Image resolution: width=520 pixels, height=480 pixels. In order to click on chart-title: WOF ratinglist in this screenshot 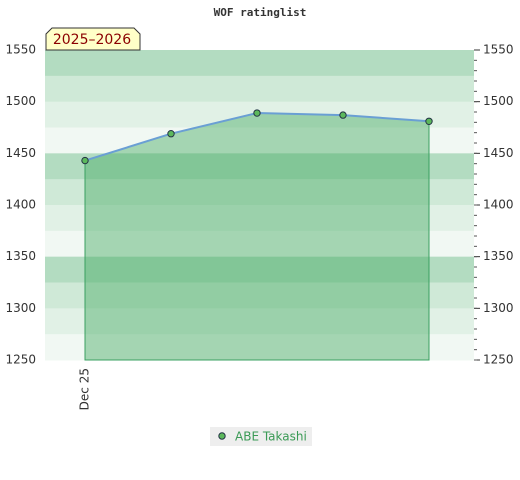, I will do `click(260, 12)`.